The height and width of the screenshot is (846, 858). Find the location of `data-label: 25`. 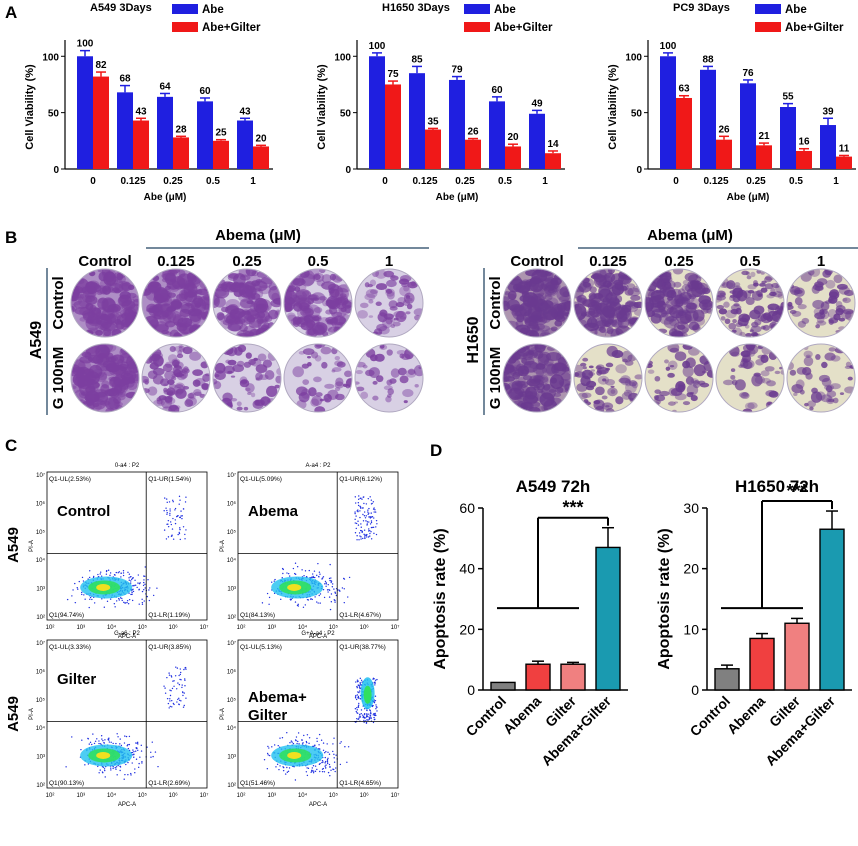

data-label: 25 is located at coordinates (221, 133).